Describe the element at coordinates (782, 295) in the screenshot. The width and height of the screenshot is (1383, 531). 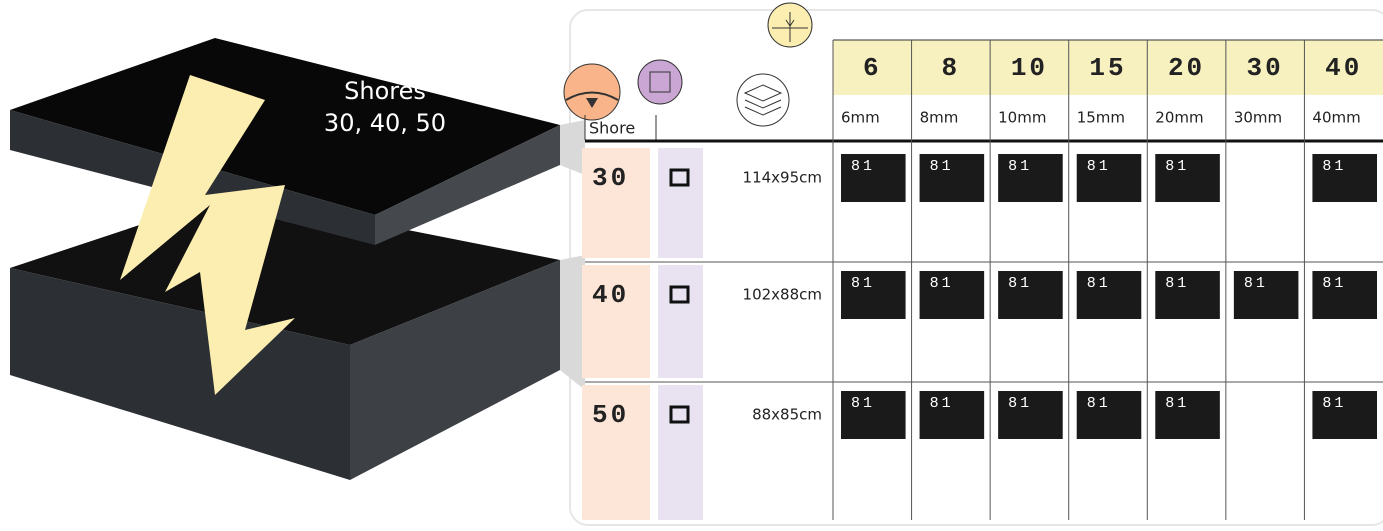
I see `size: 102x88cm` at that location.